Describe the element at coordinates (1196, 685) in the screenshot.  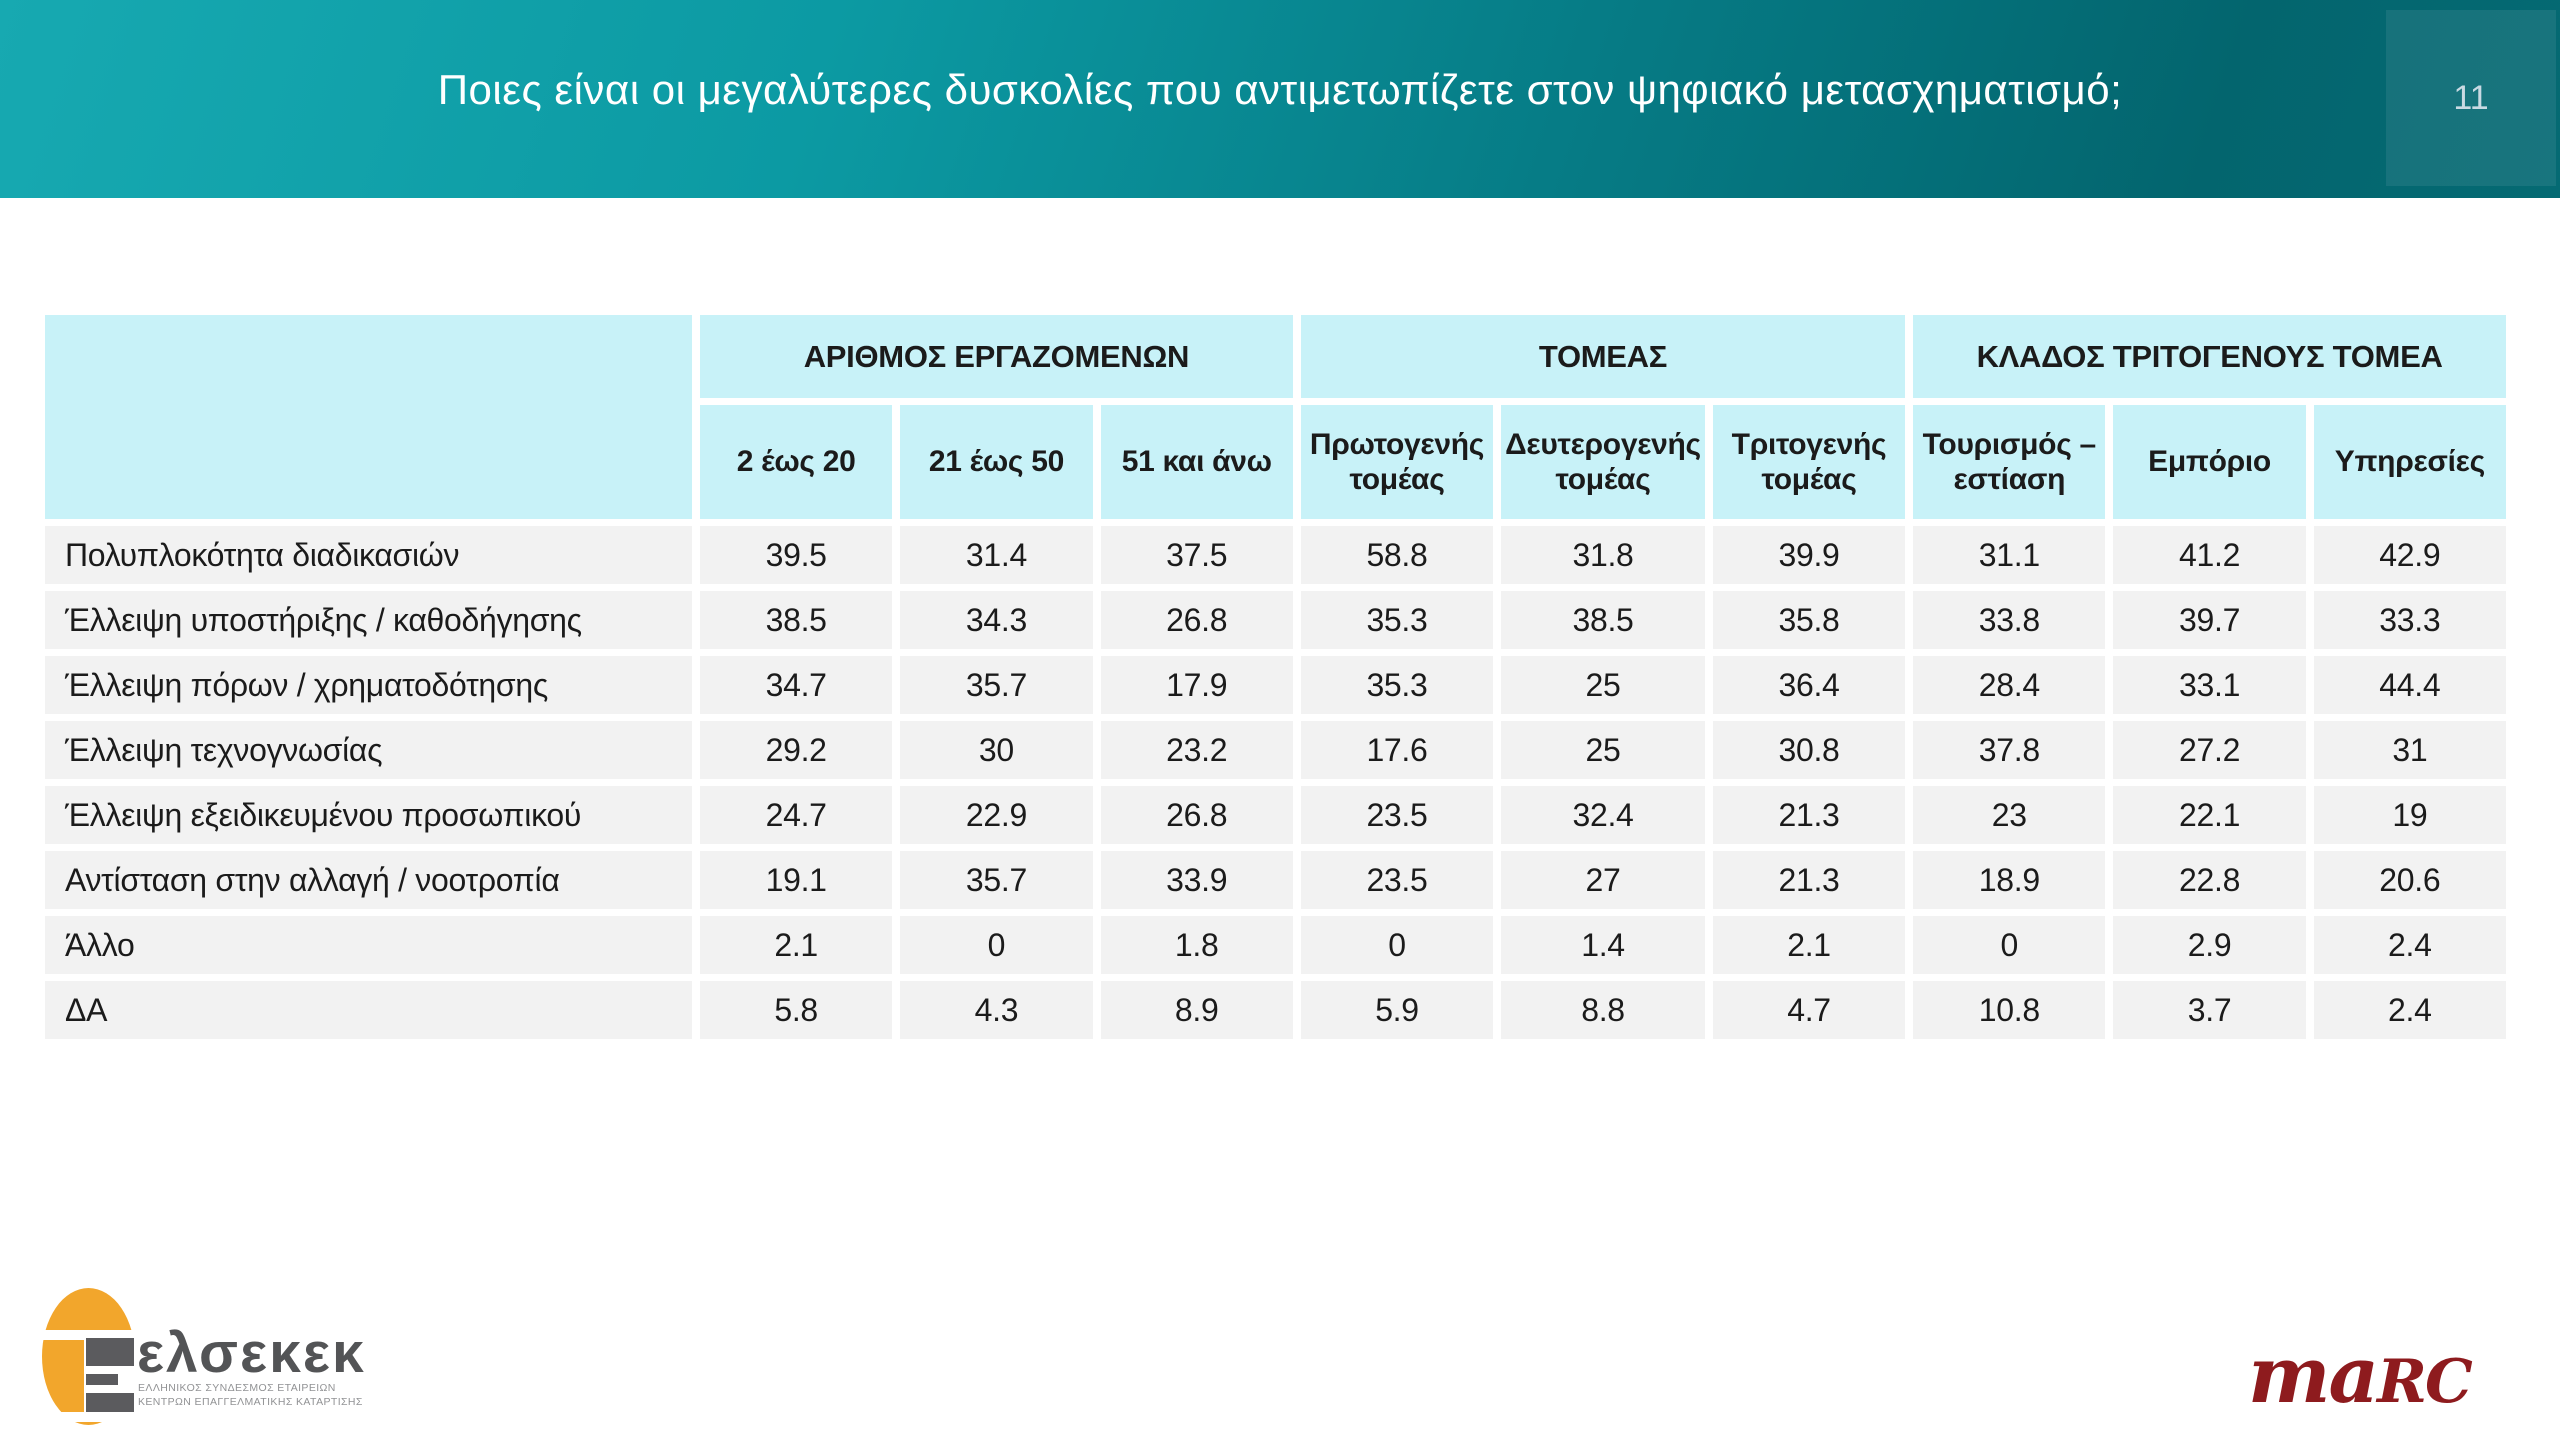
I see `value-cell: 17.9` at that location.